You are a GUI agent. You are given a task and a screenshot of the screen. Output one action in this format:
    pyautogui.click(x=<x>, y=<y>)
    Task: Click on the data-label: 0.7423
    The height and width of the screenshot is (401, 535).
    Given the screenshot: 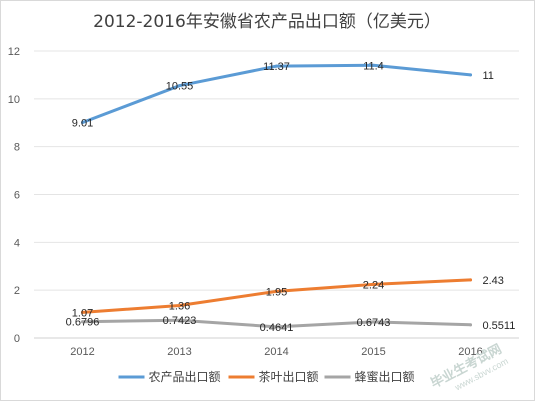 What is the action you would take?
    pyautogui.click(x=180, y=321)
    